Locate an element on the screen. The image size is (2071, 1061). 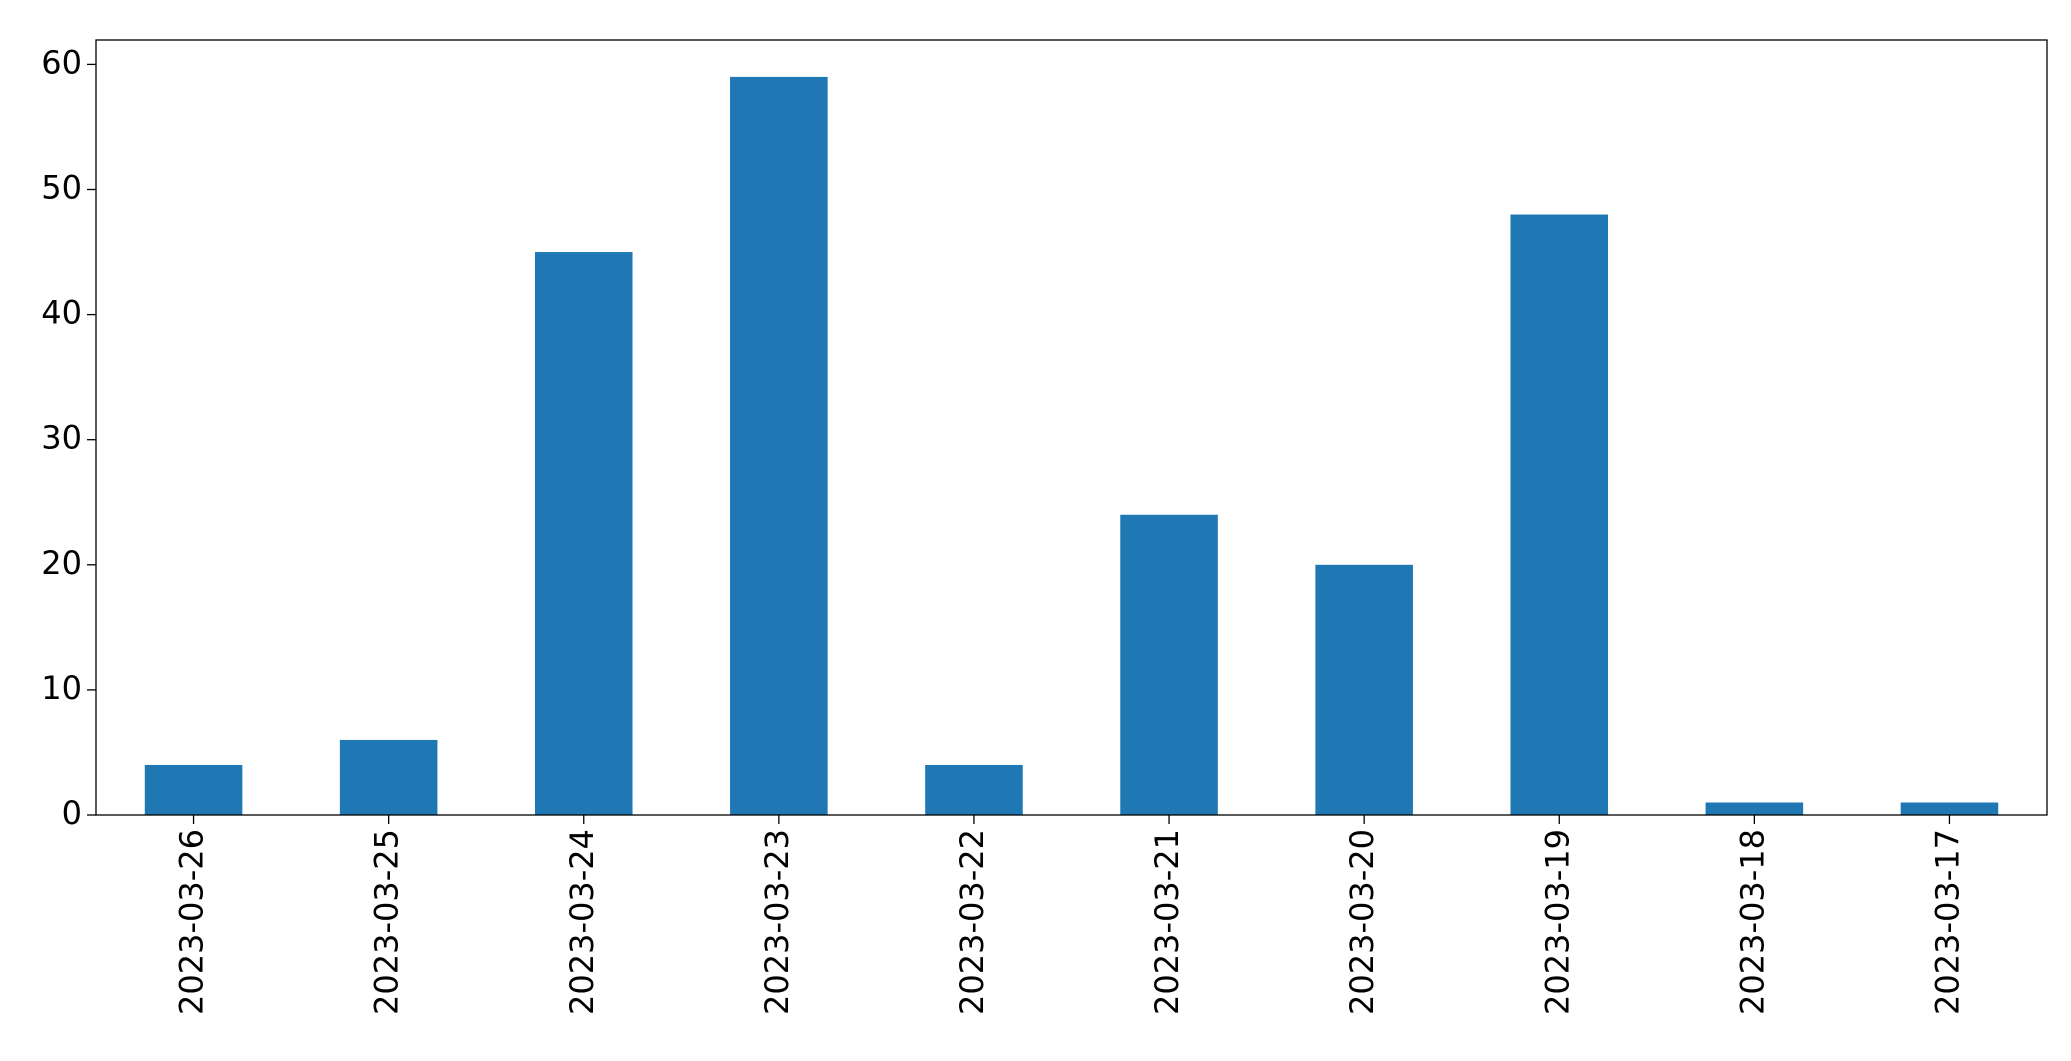
y-tick-label: 20 is located at coordinates (61, 563).